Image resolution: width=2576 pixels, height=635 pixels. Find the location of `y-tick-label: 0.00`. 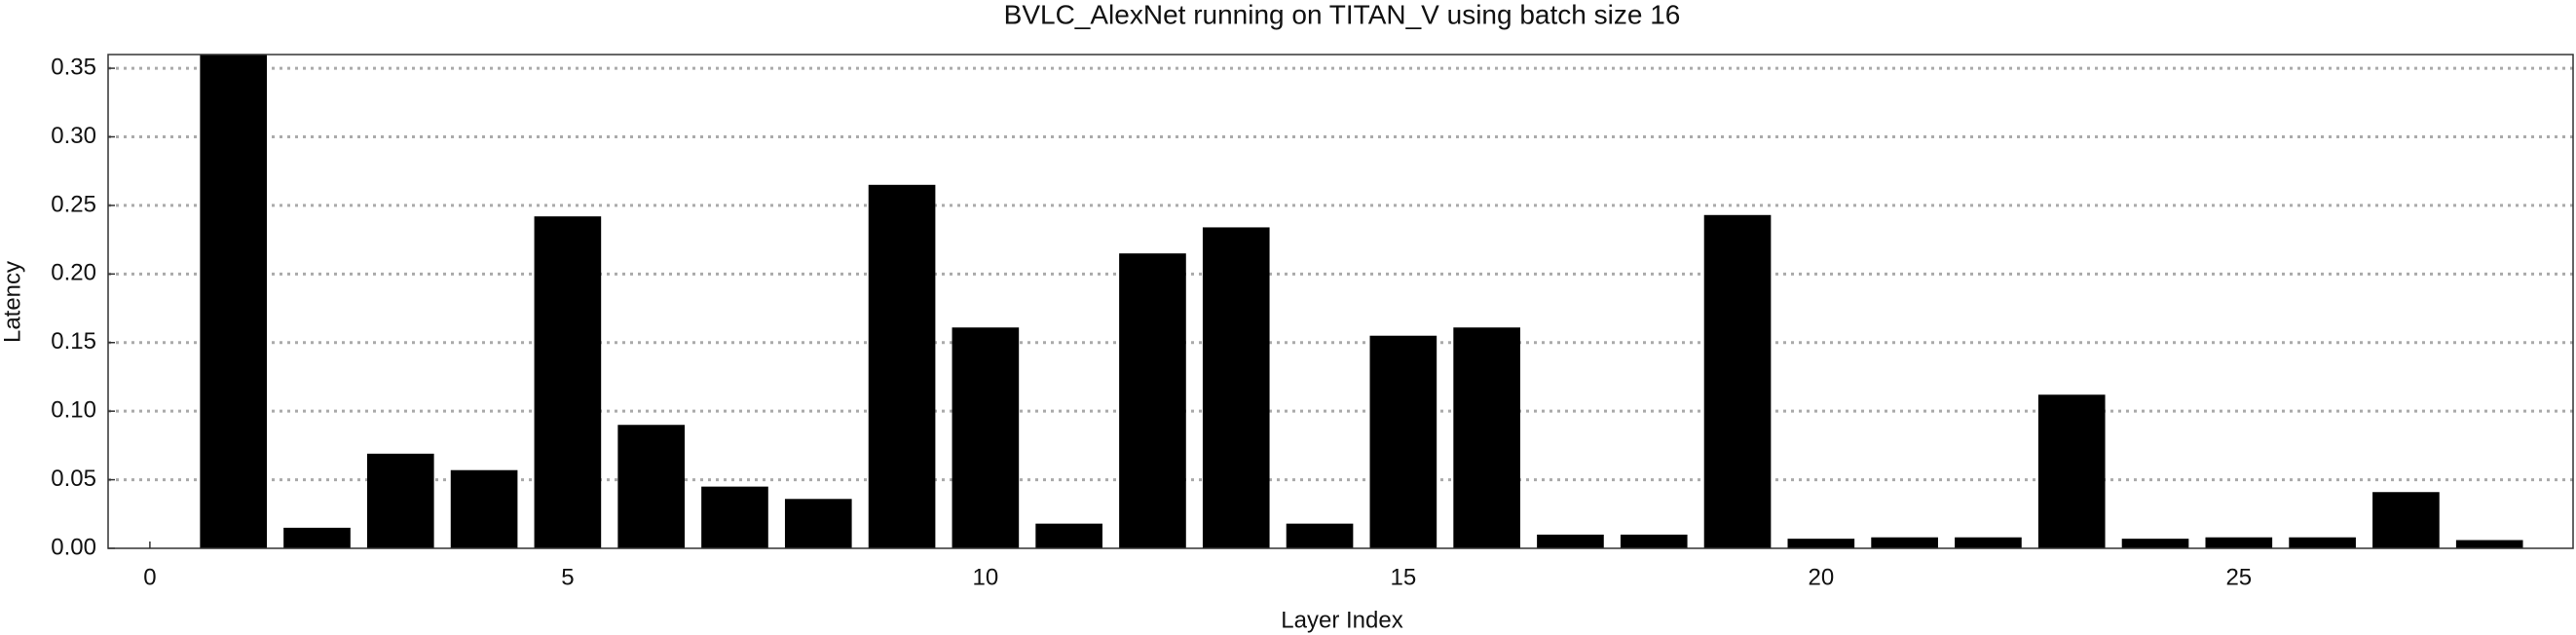

y-tick-label: 0.00 is located at coordinates (73, 547).